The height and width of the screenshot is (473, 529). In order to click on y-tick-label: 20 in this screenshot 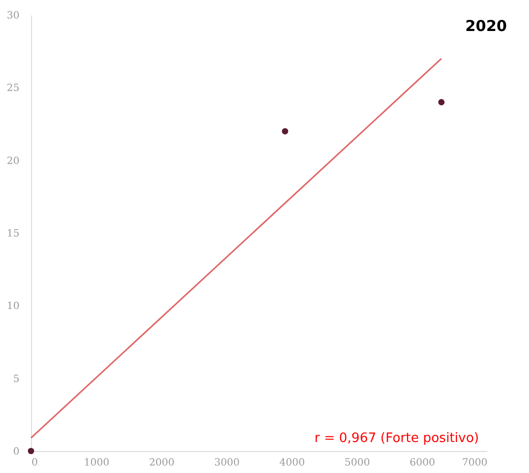, I will do `click(13, 161)`.